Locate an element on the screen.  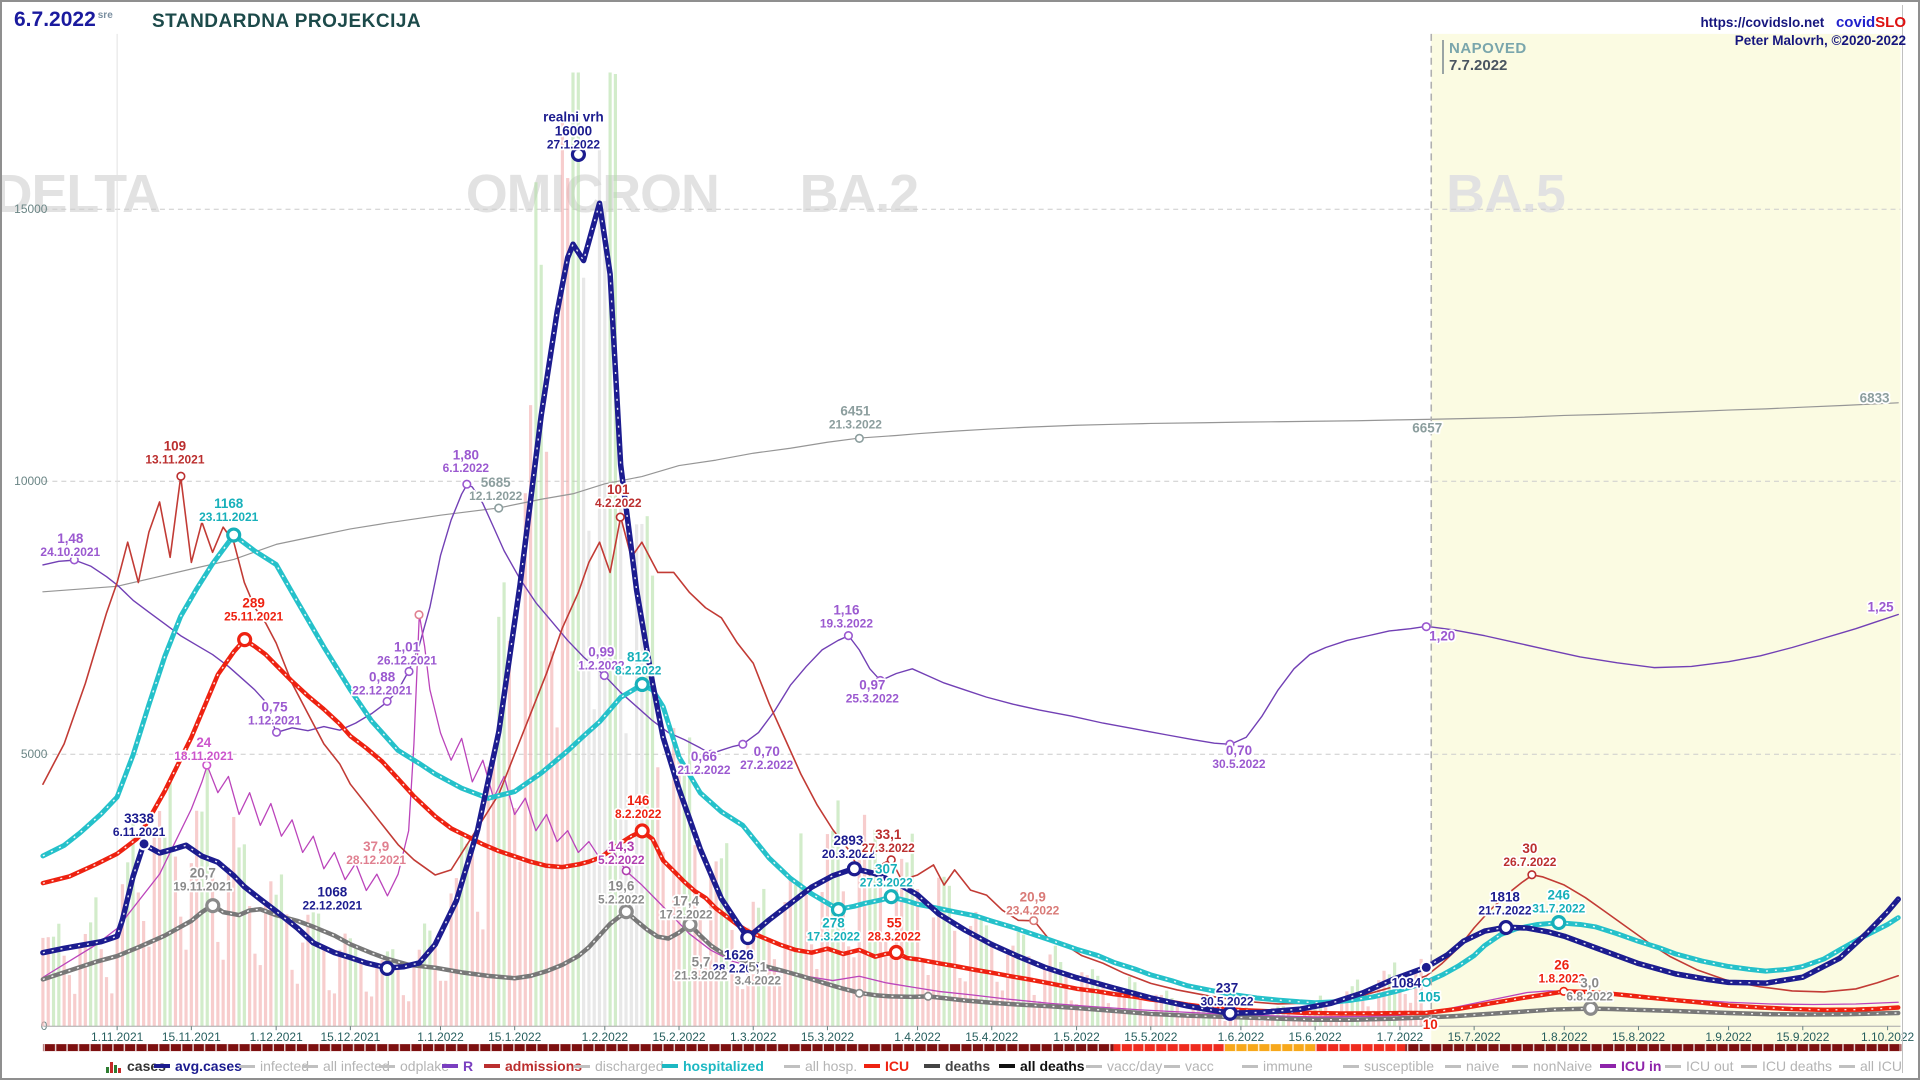
annotation-value: 19,6 is located at coordinates (621, 886).